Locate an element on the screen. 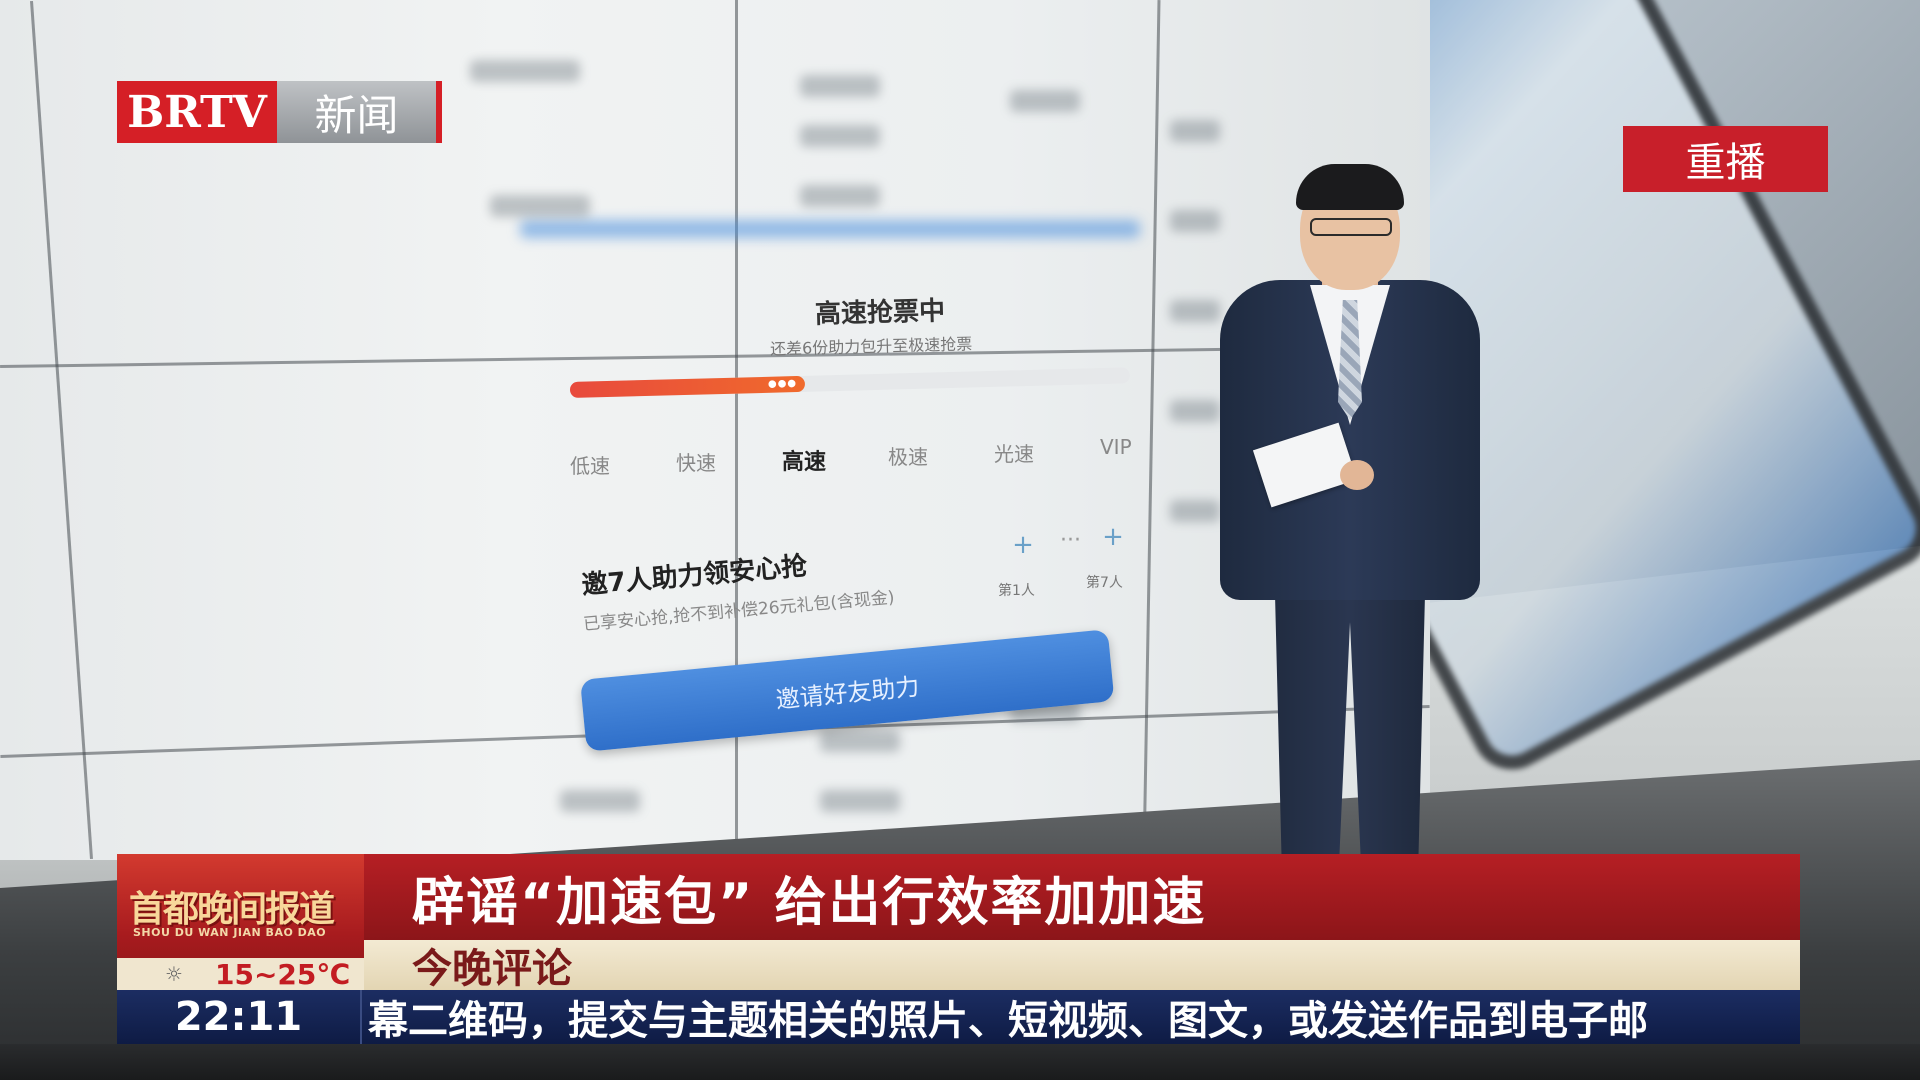 The height and width of the screenshot is (1080, 1920). grab-status-title: 高速抢票中 is located at coordinates (880, 313).